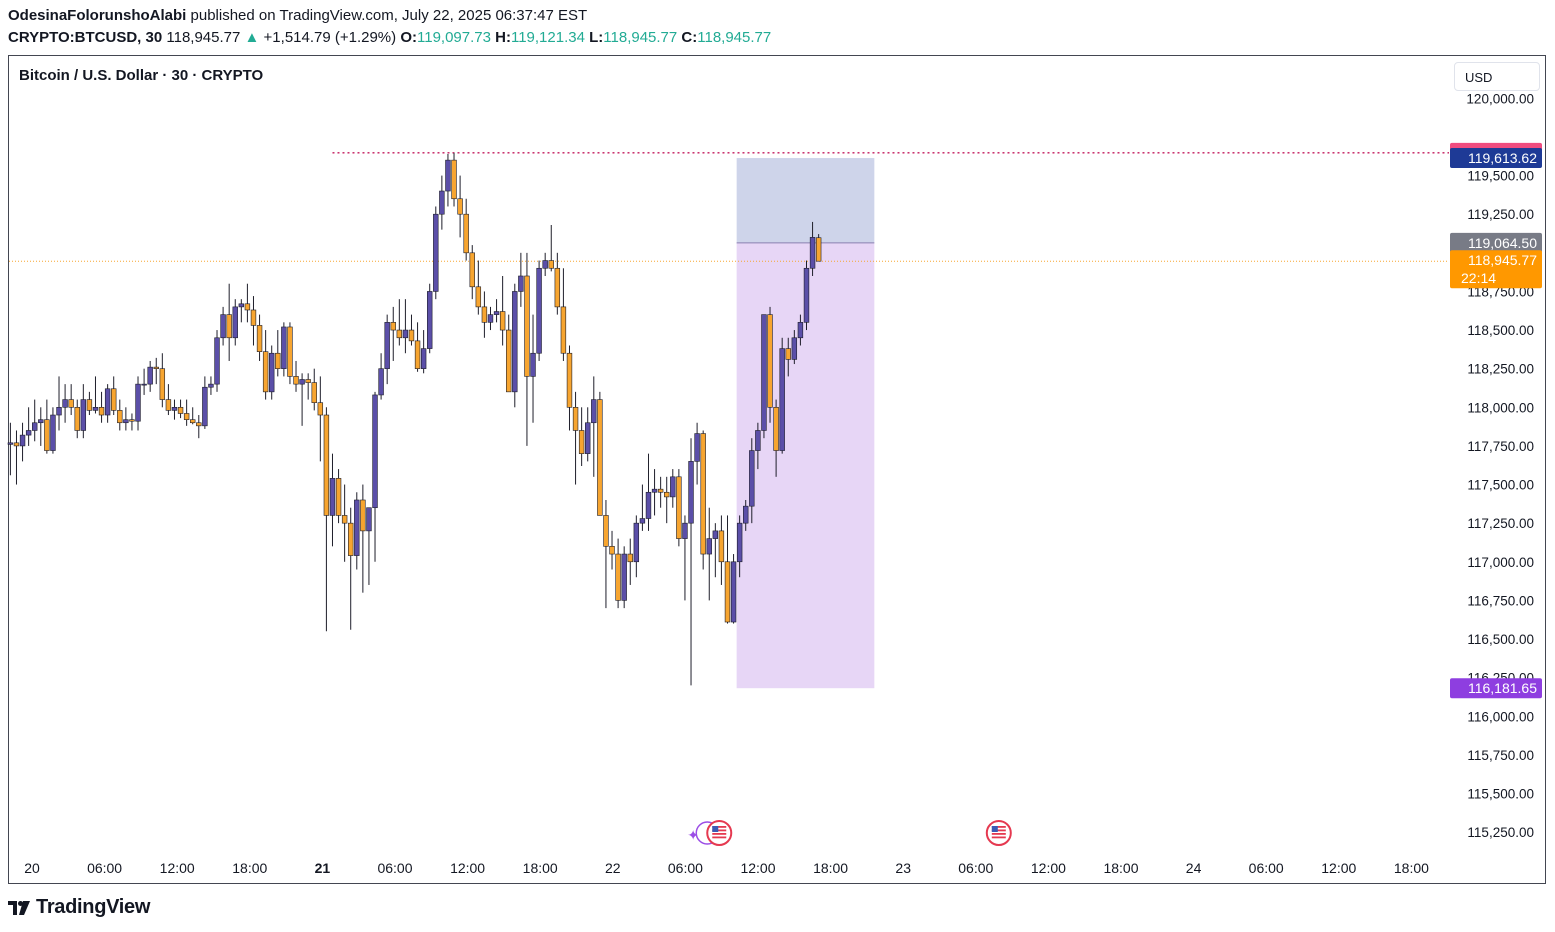 Image resolution: width=1555 pixels, height=932 pixels. What do you see at coordinates (1500, 330) in the screenshot?
I see `price-tick-label: 118,500.00` at bounding box center [1500, 330].